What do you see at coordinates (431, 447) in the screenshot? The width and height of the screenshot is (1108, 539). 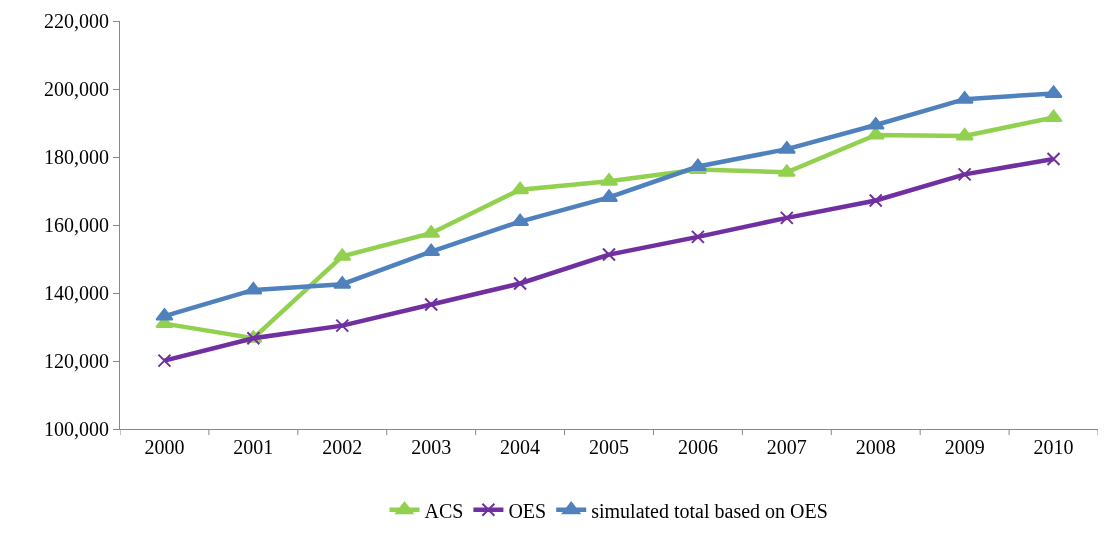 I see `x-tick-label: 2003` at bounding box center [431, 447].